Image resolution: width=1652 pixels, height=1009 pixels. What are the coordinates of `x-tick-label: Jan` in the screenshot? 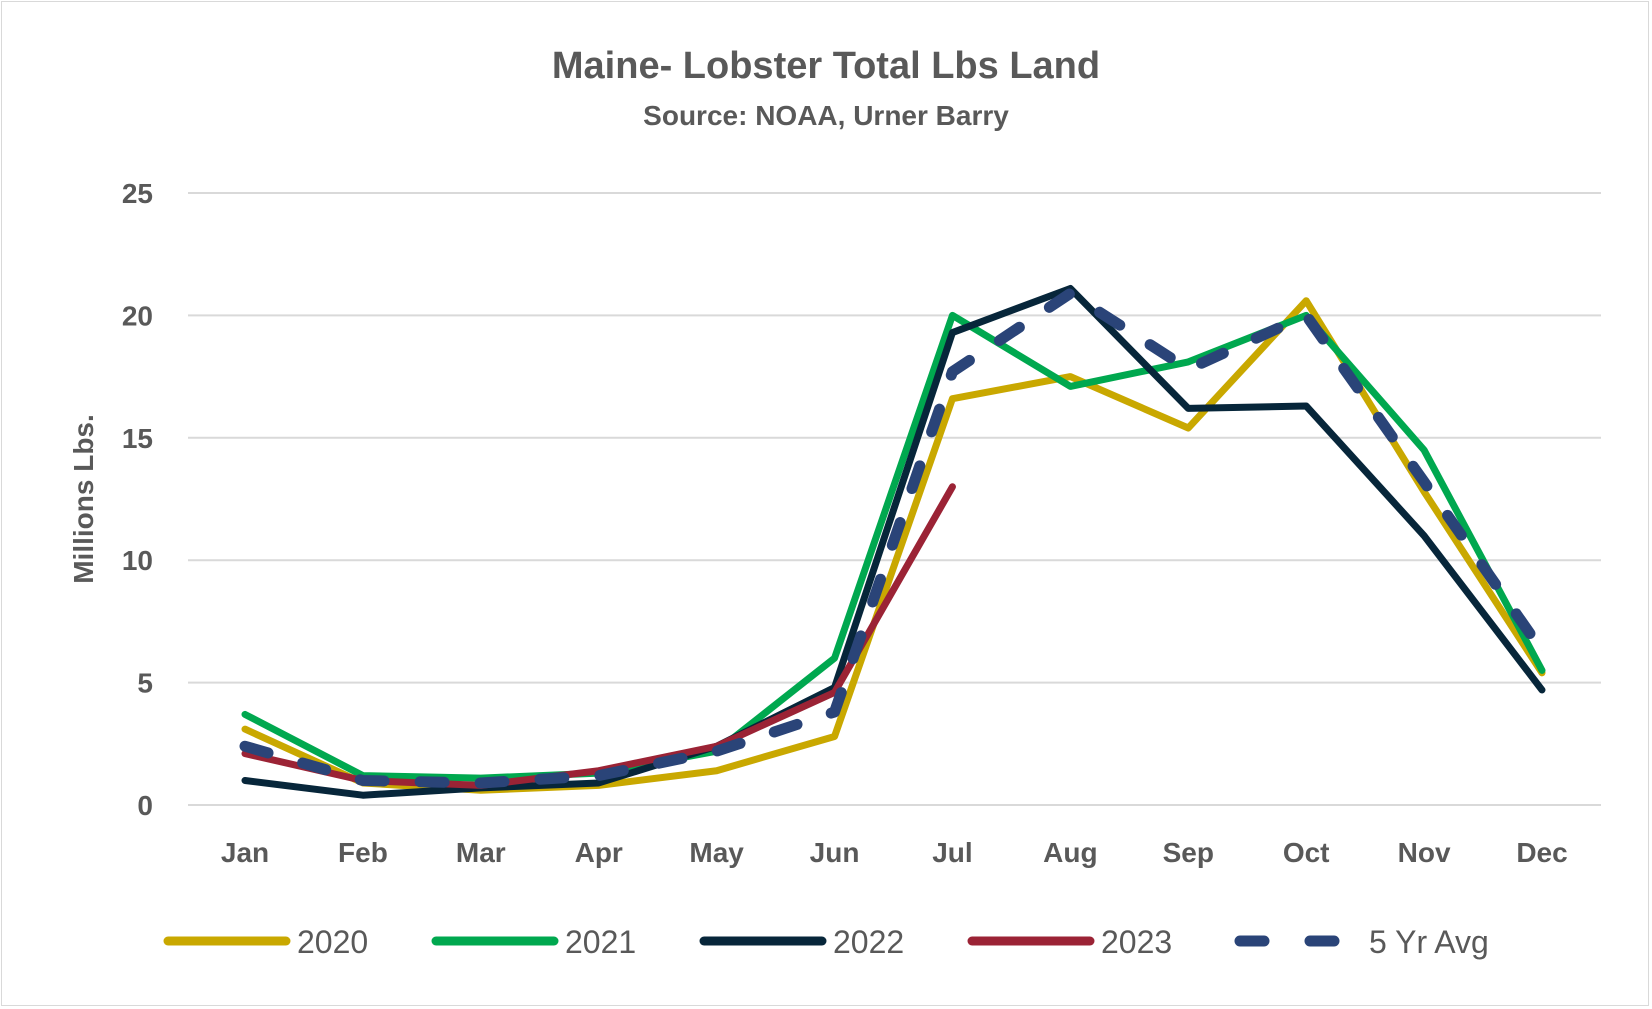 It's located at (245, 852).